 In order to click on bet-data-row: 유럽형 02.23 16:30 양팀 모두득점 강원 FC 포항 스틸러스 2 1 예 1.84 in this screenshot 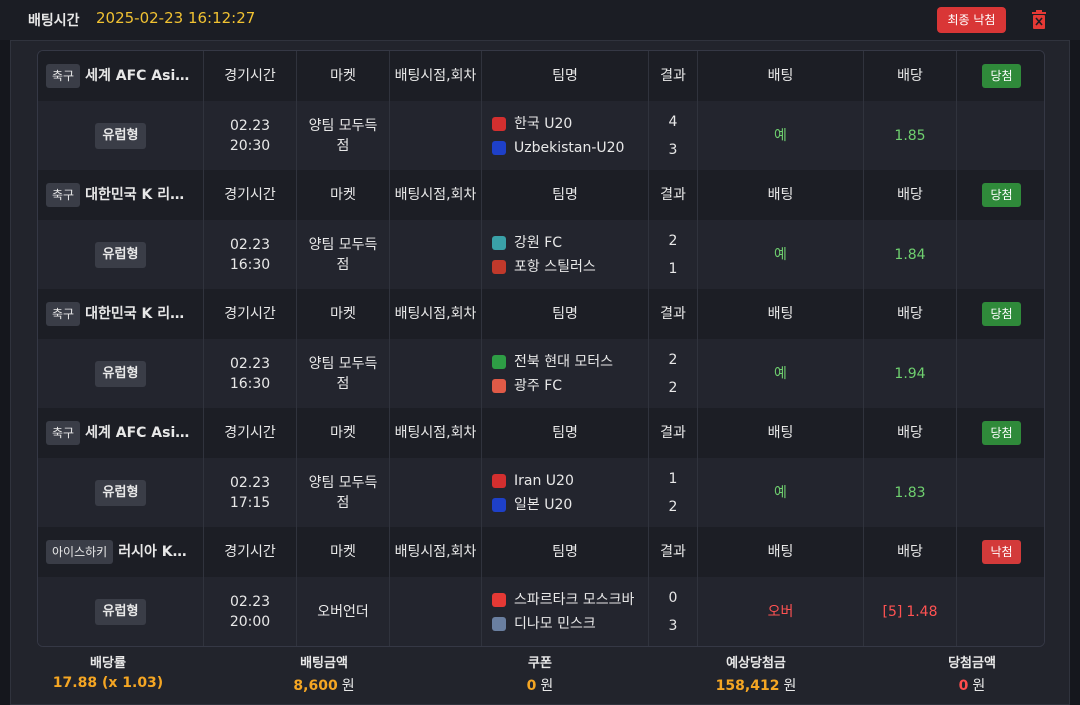, I will do `click(541, 254)`.